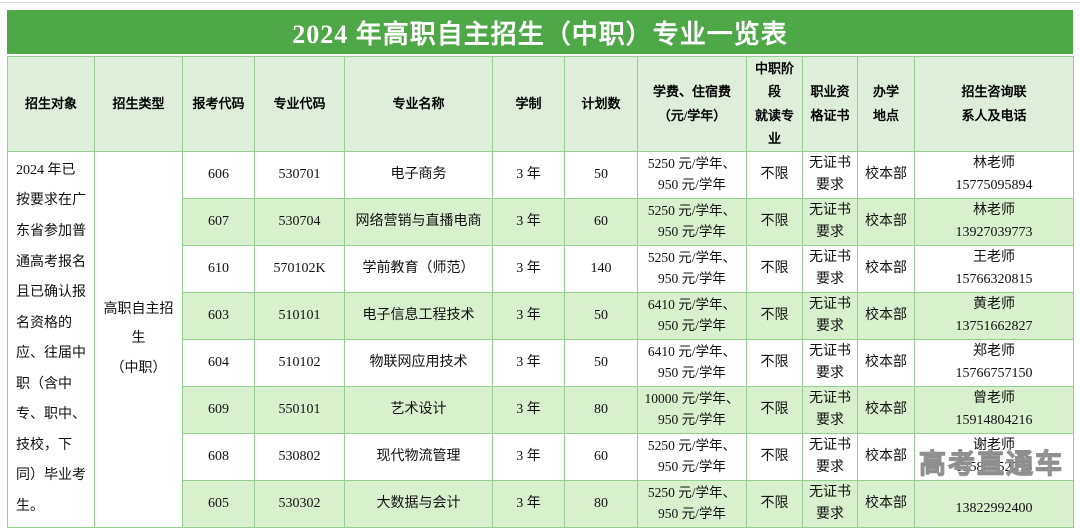  I want to click on col-header-duration: 学制, so click(528, 104).